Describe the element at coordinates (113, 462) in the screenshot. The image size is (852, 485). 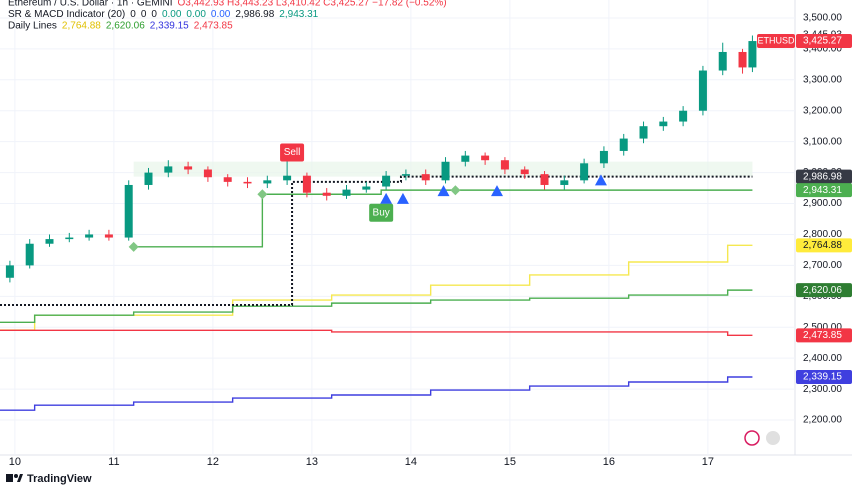
I see `x-tick-label: 11` at that location.